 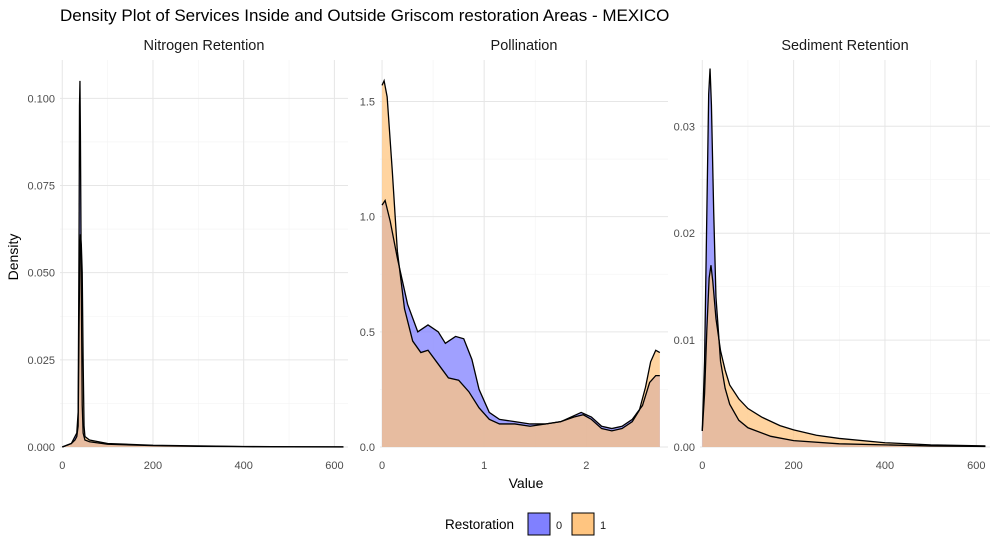 I want to click on legend-label: 0, so click(x=559, y=526).